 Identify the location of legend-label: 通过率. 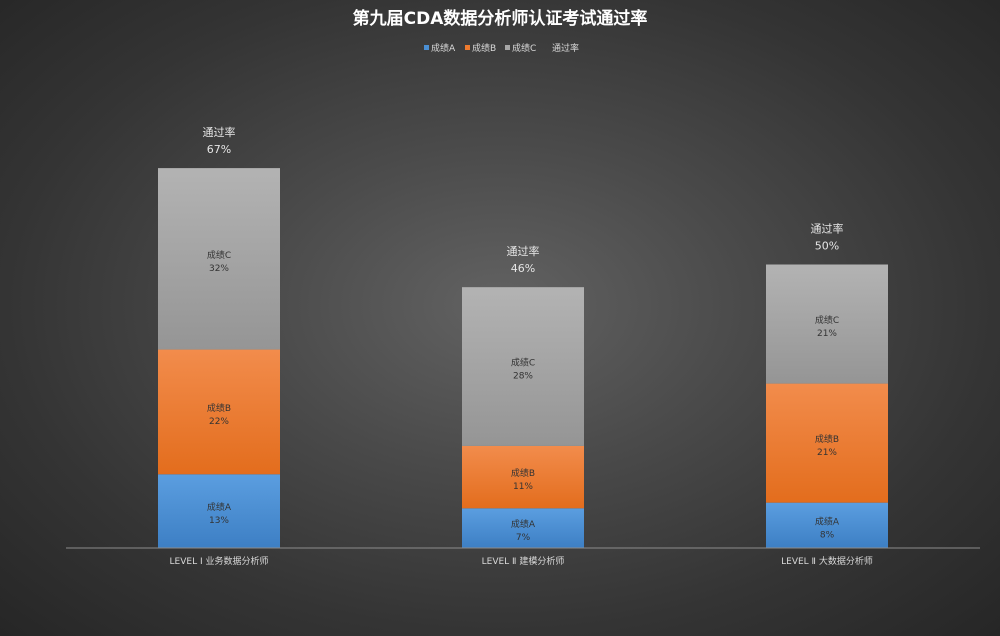
(565, 48).